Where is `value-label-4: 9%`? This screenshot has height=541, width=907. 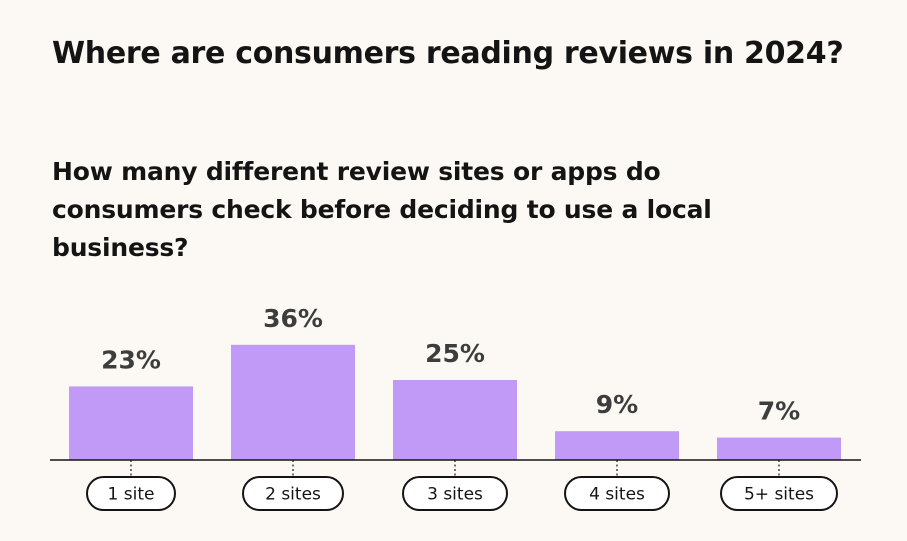 value-label-4: 9% is located at coordinates (617, 404).